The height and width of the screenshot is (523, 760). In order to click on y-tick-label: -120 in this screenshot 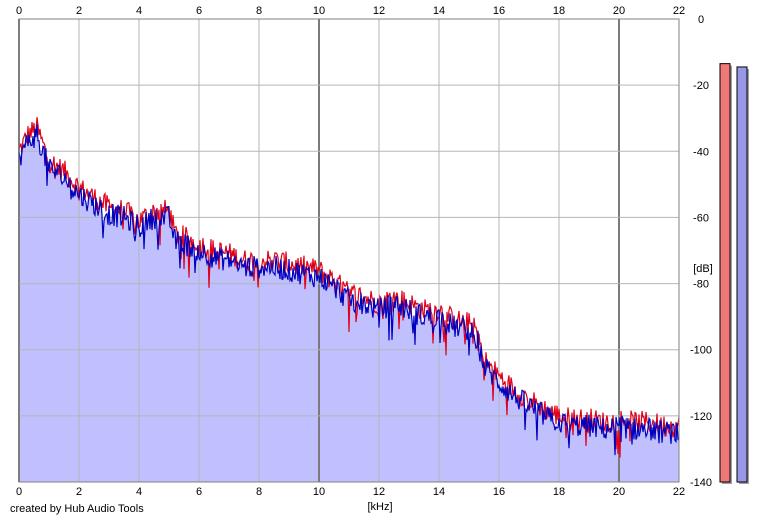, I will do `click(701, 417)`.